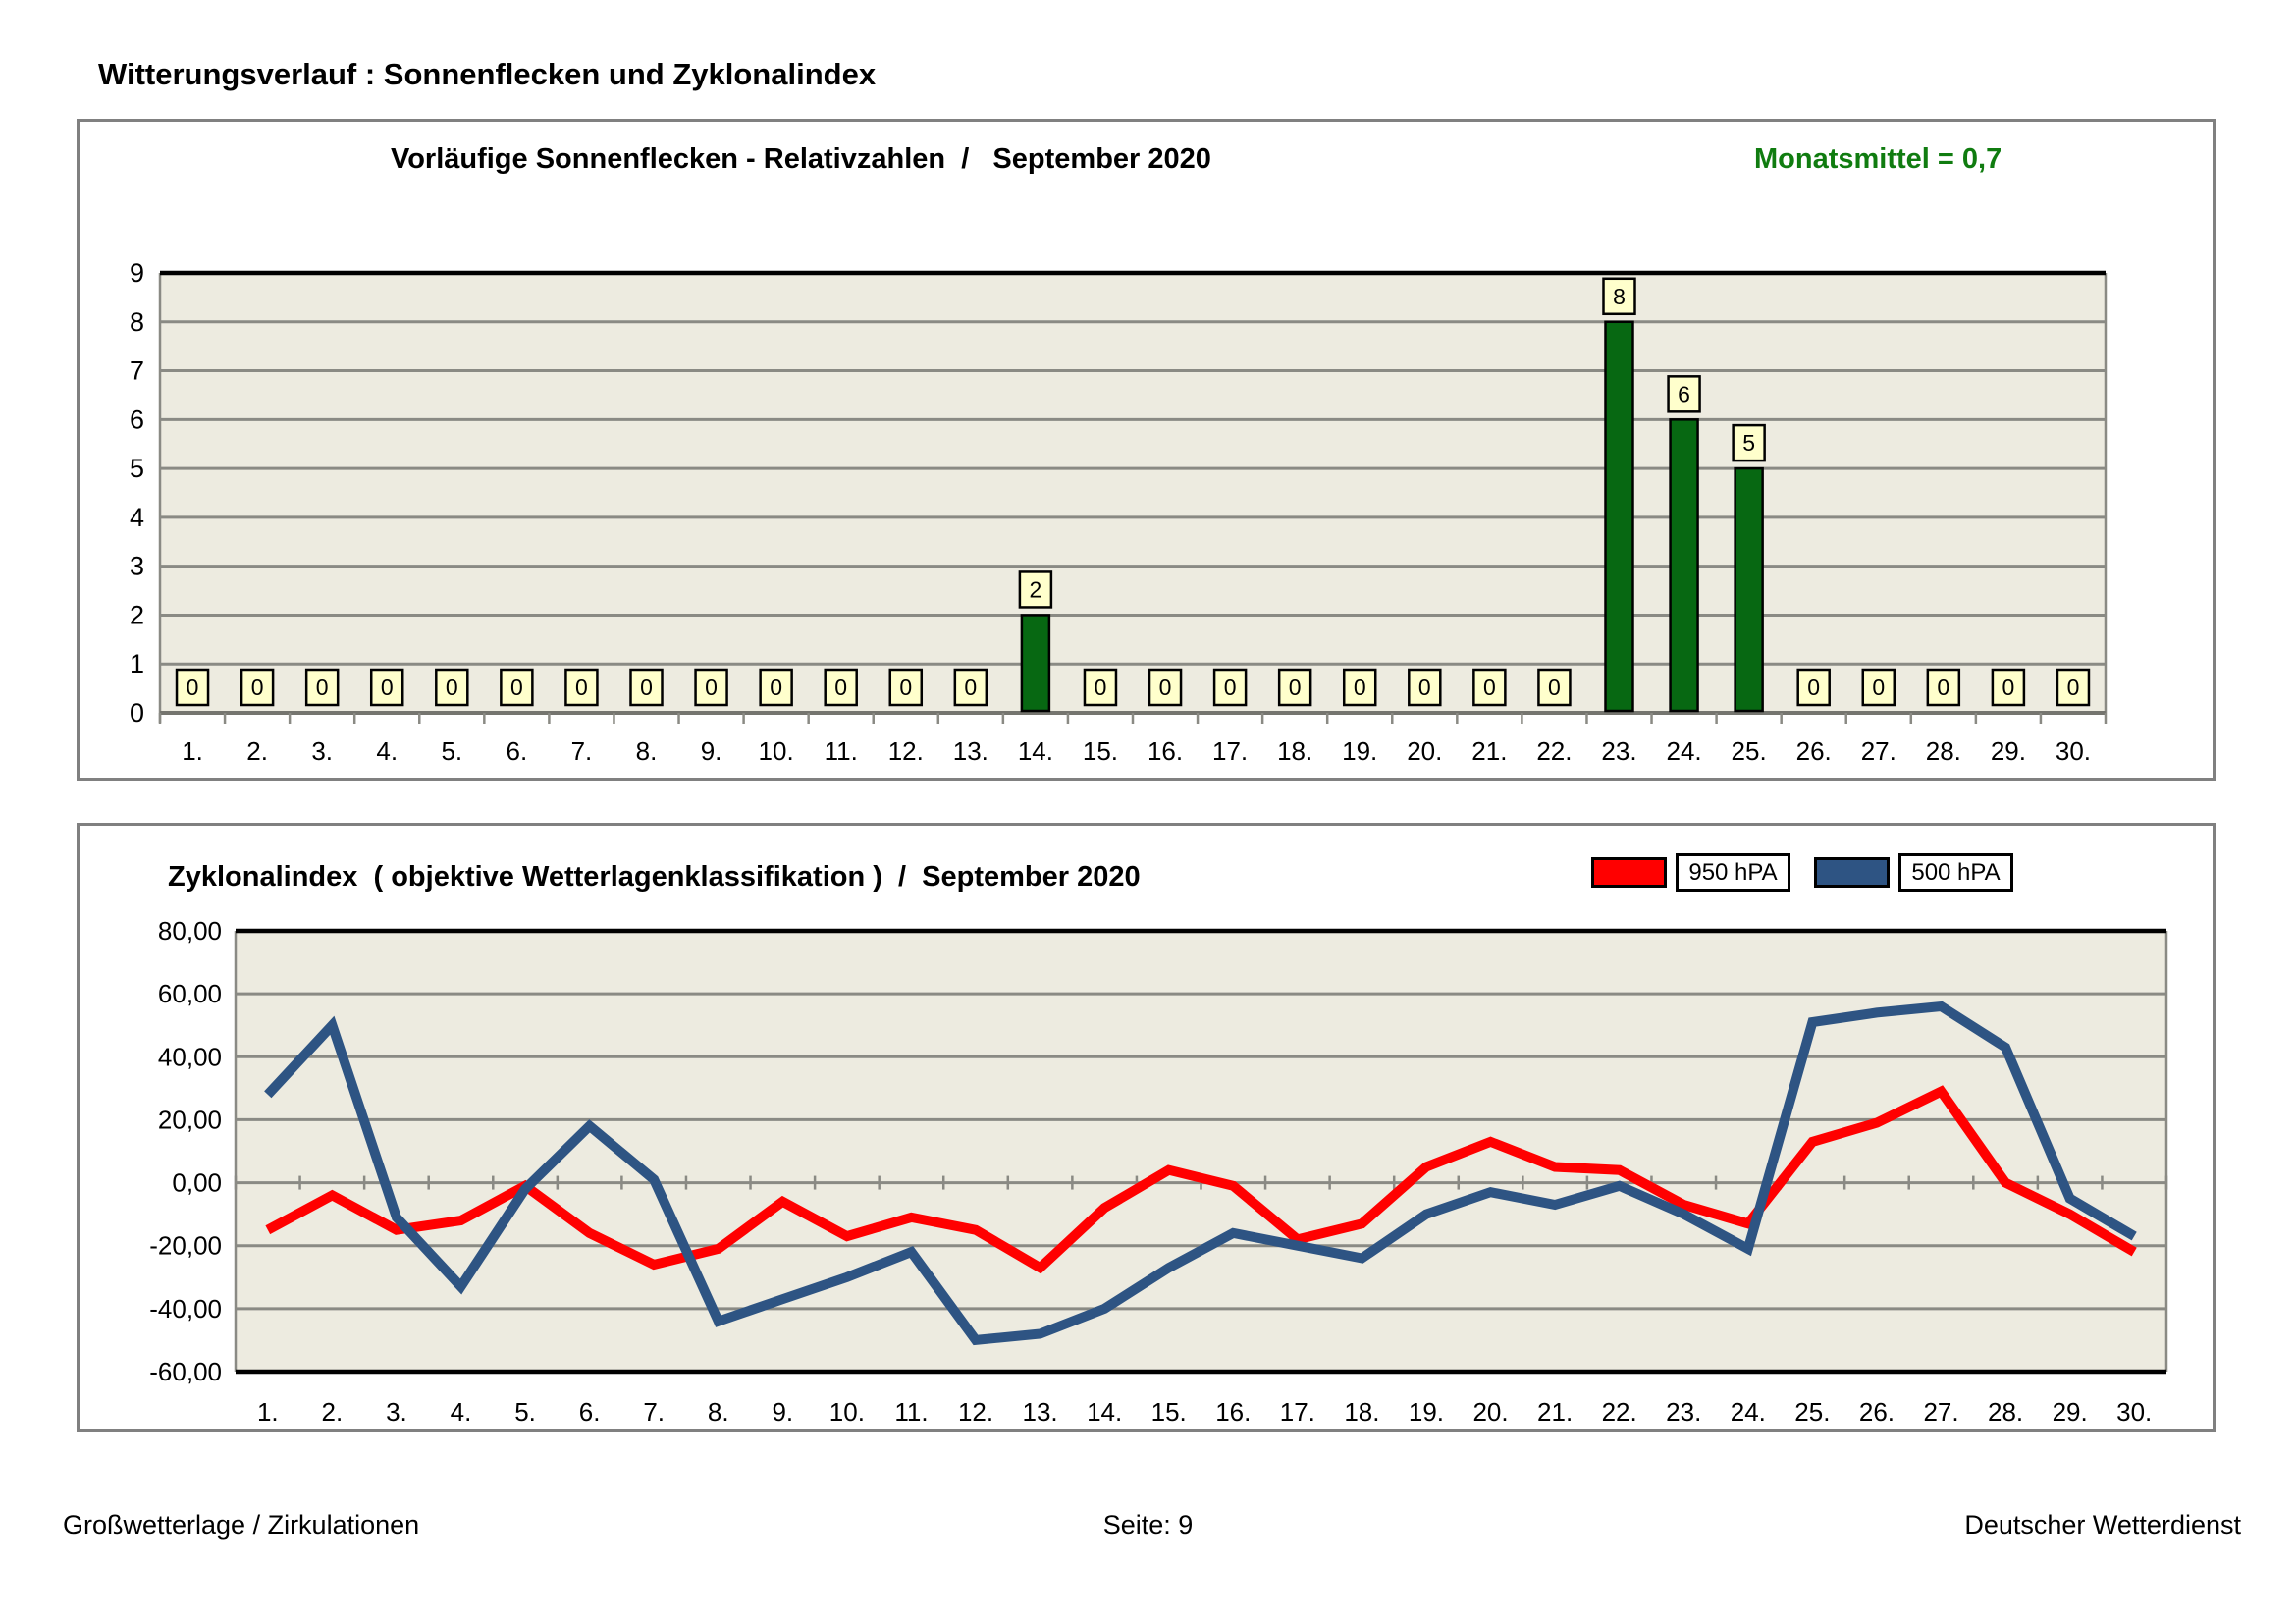 Image resolution: width=2296 pixels, height=1623 pixels. Describe the element at coordinates (242, 1525) in the screenshot. I see `footer-left: Großwetterlage / Zirkulationen` at that location.